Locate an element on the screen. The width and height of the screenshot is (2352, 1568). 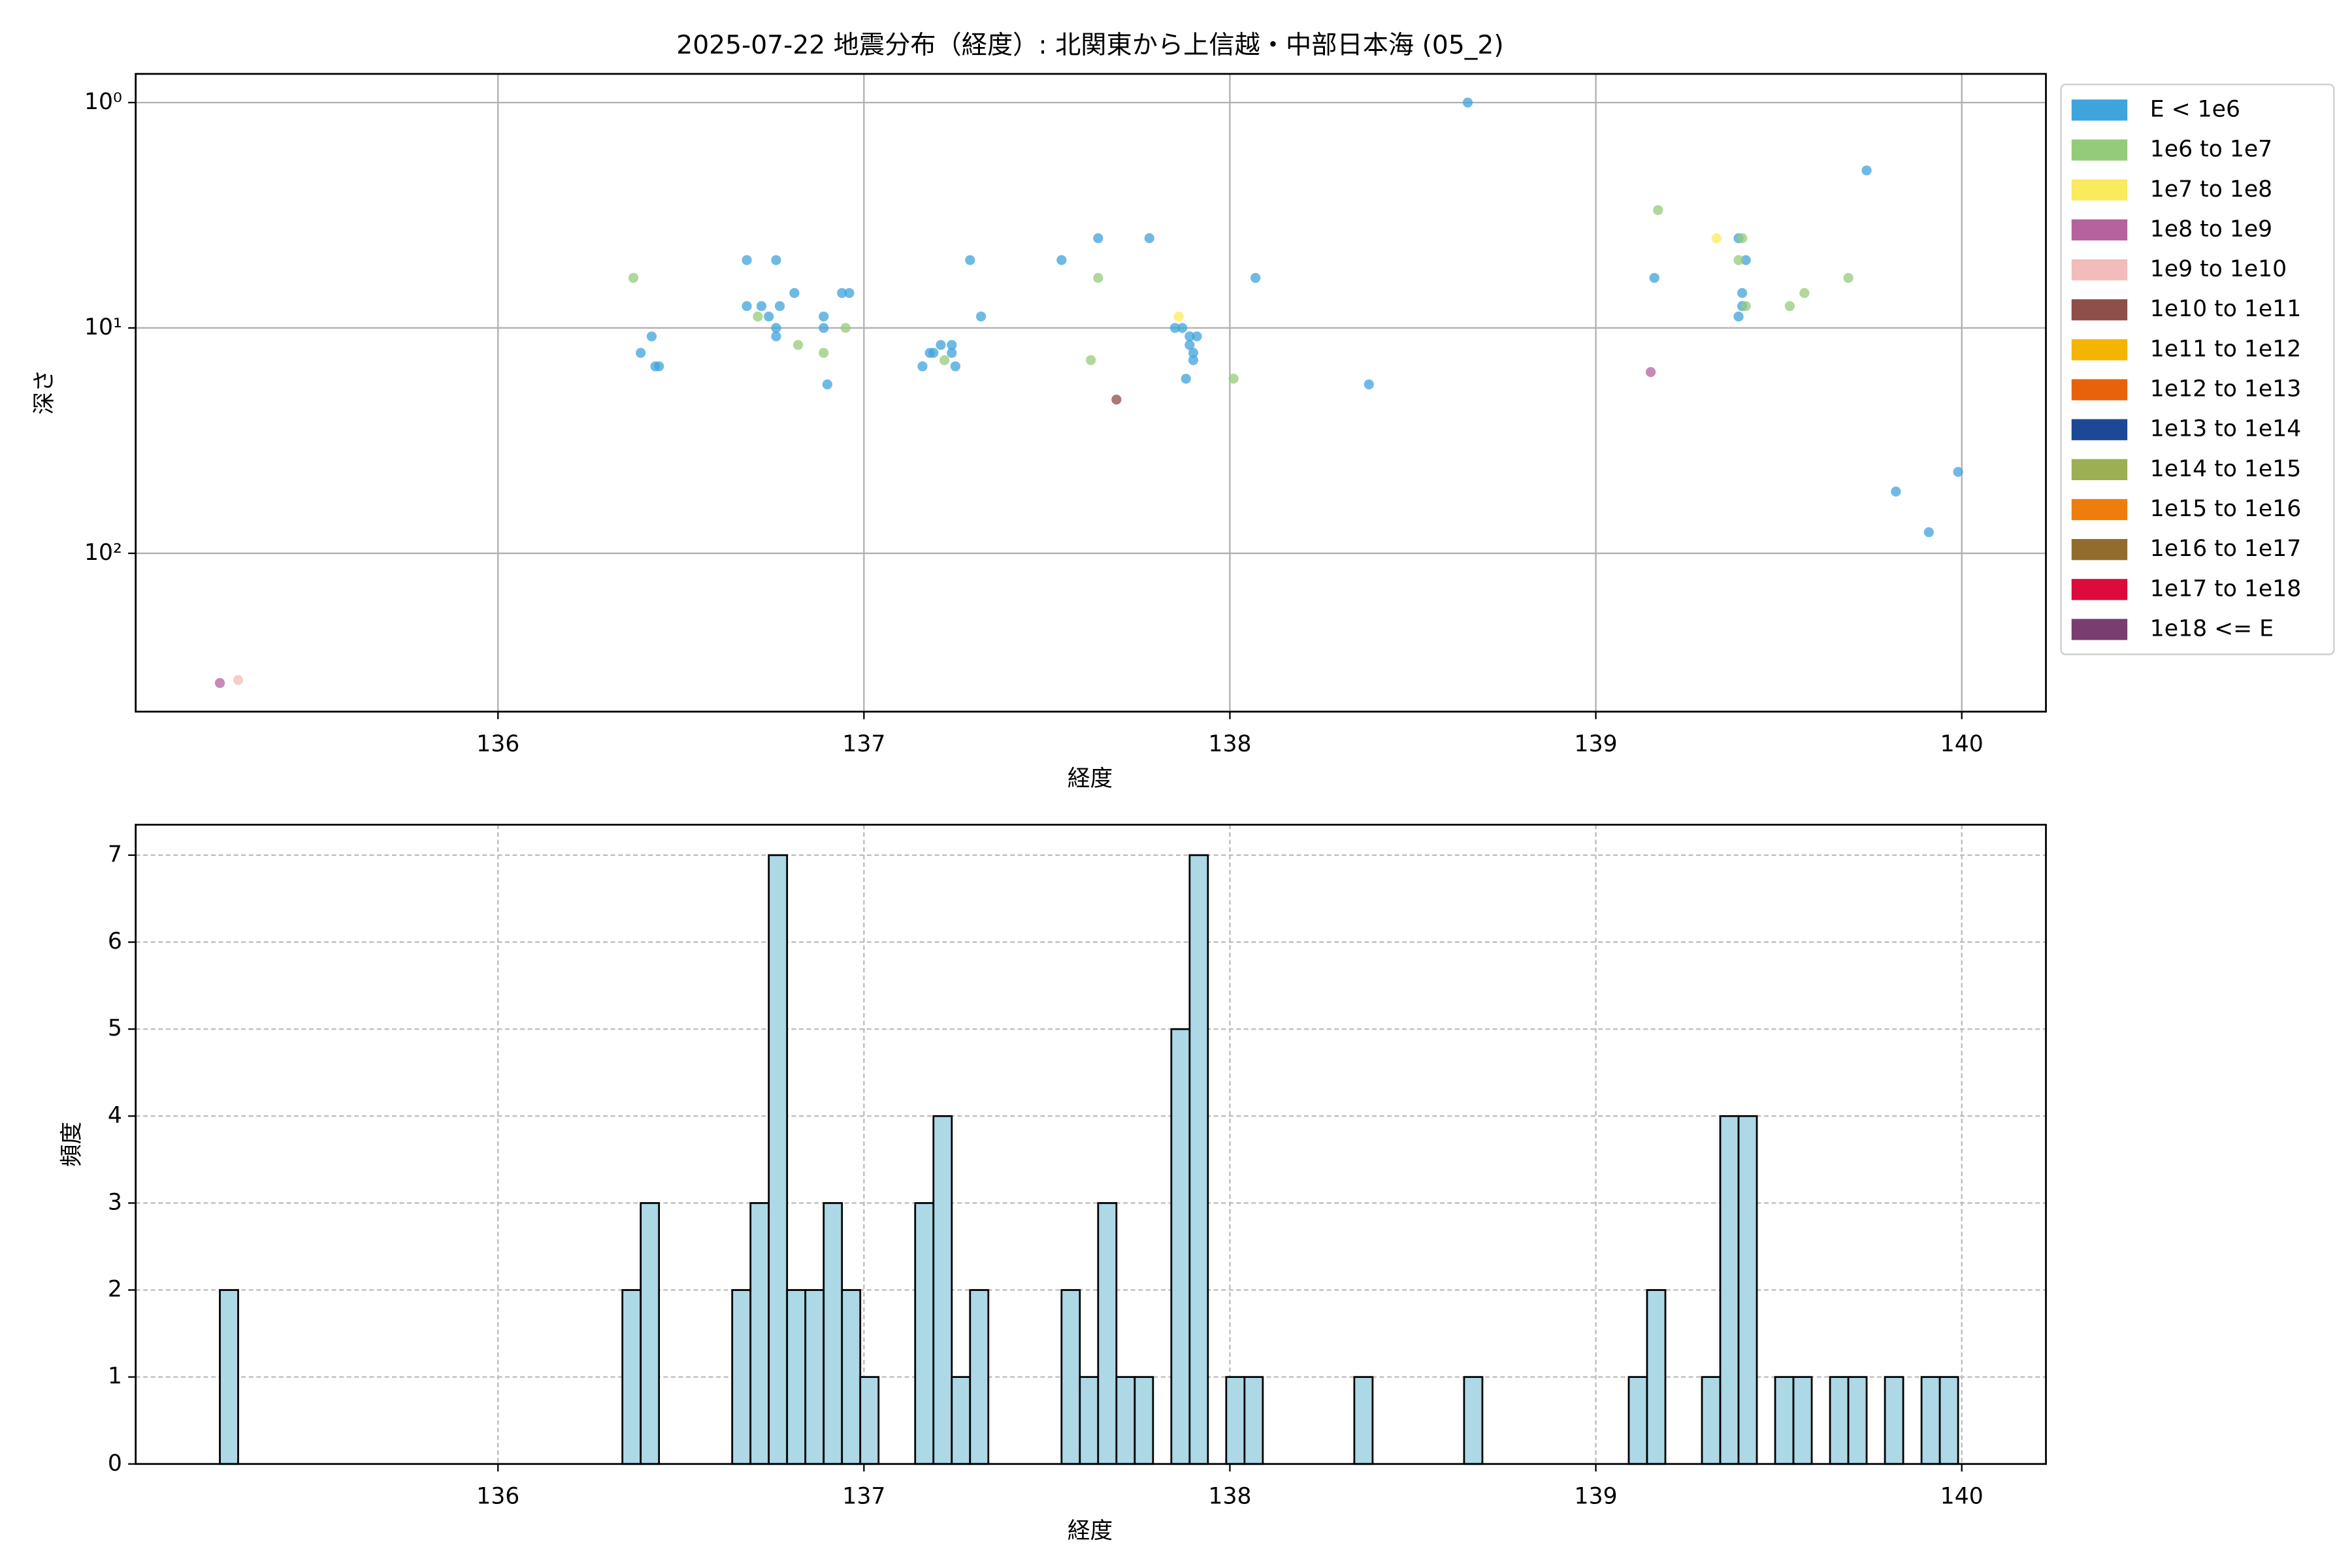
y-tick-label: 2 is located at coordinates (115, 1290).